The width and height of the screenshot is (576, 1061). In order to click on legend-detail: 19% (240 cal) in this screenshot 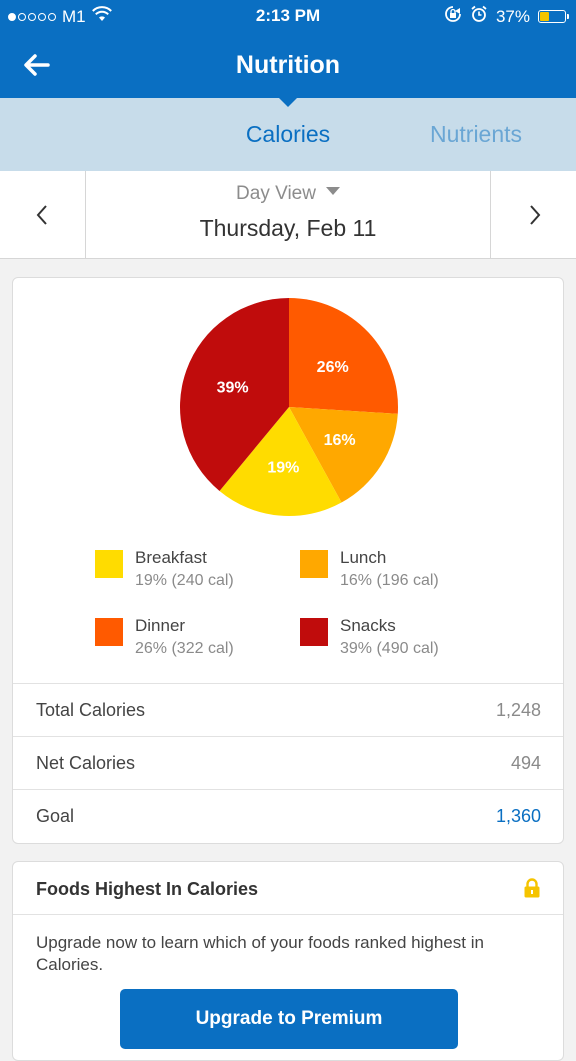, I will do `click(184, 580)`.